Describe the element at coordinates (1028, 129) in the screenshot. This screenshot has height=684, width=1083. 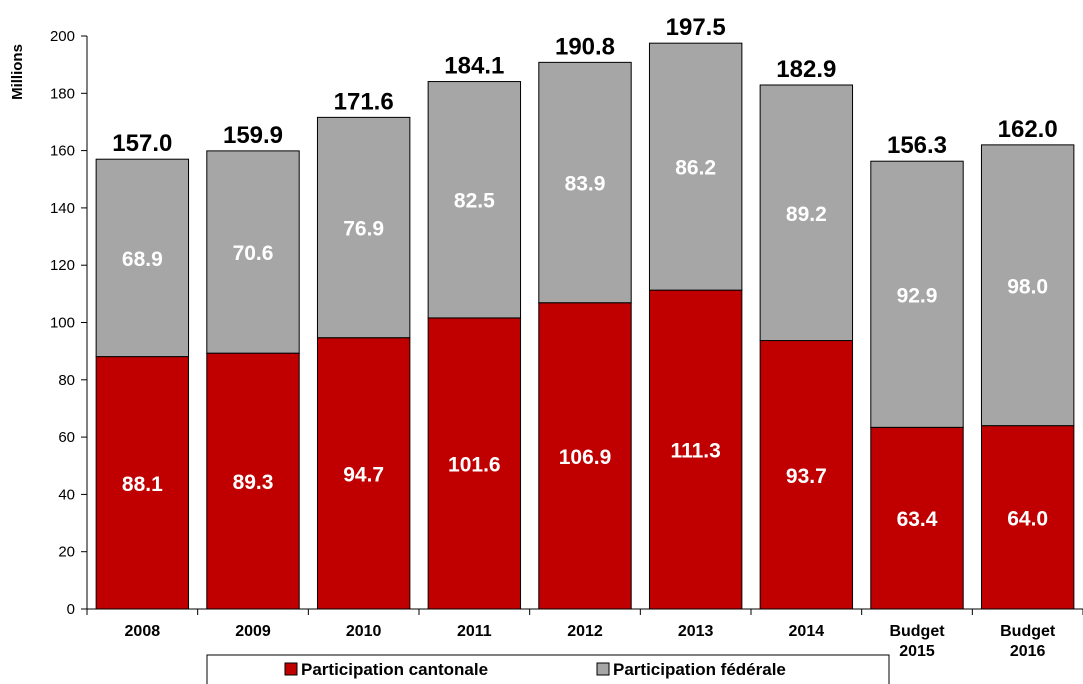
I see `bar-total-label: 162.0` at that location.